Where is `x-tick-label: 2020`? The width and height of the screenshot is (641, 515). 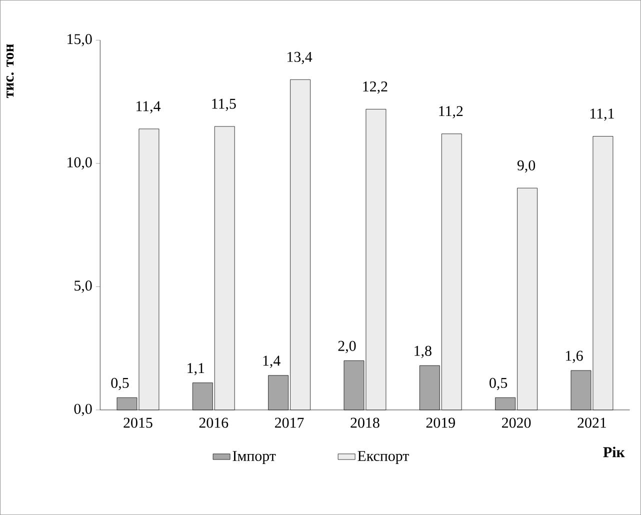 x-tick-label: 2020 is located at coordinates (516, 423).